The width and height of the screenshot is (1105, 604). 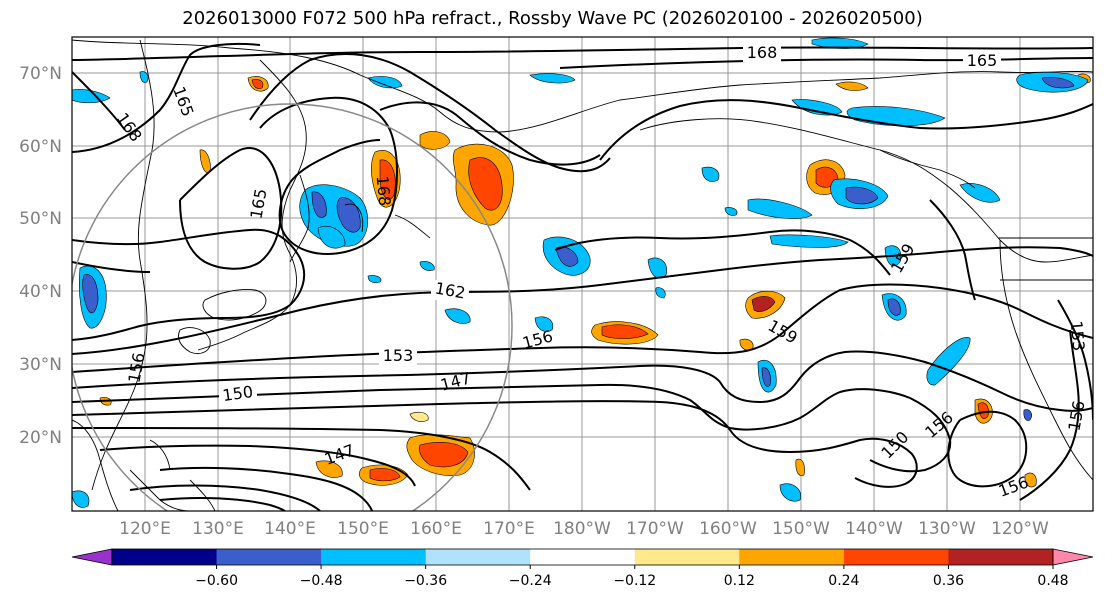 I want to click on colorbar-tick-label: −0.12, so click(x=634, y=581).